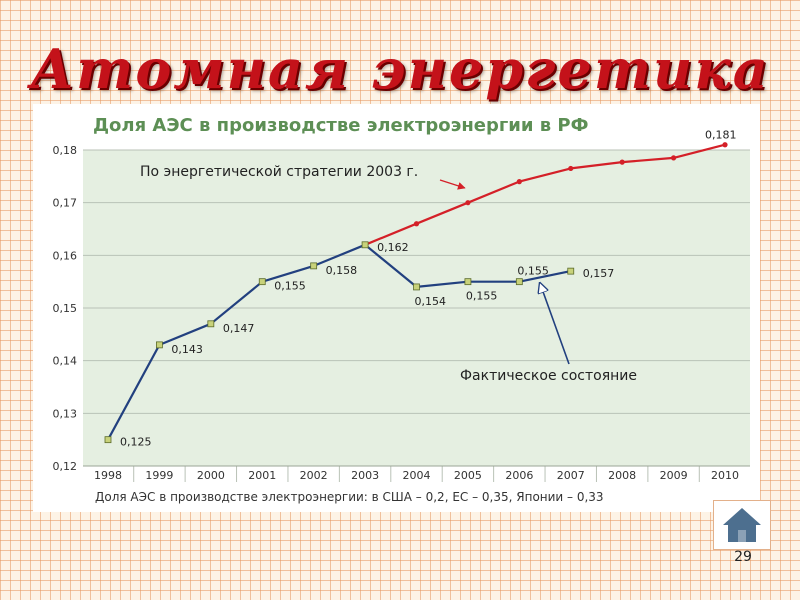 The height and width of the screenshot is (600, 800). What do you see at coordinates (65, 413) in the screenshot?
I see `y-tick-label: 0,13` at bounding box center [65, 413].